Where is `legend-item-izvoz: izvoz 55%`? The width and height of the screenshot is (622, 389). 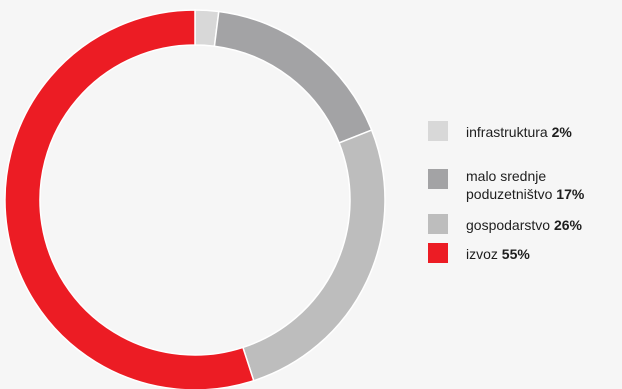 legend-item-izvoz: izvoz 55% is located at coordinates (525, 253).